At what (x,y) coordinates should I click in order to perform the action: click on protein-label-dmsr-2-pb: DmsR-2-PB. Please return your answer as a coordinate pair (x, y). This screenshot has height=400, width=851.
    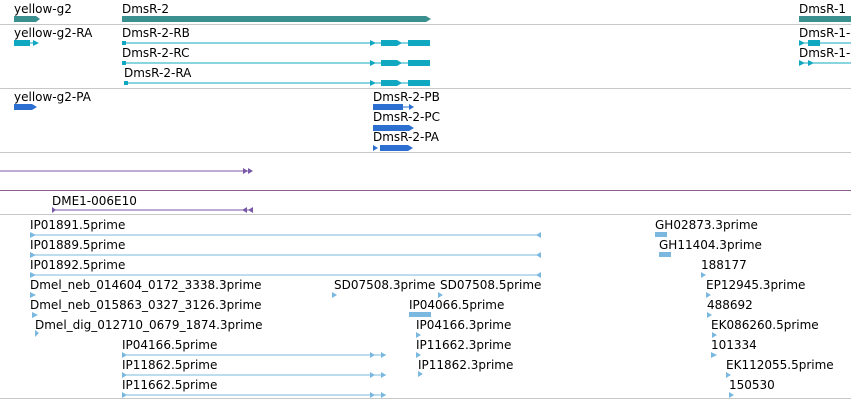
    Looking at the image, I should click on (406, 97).